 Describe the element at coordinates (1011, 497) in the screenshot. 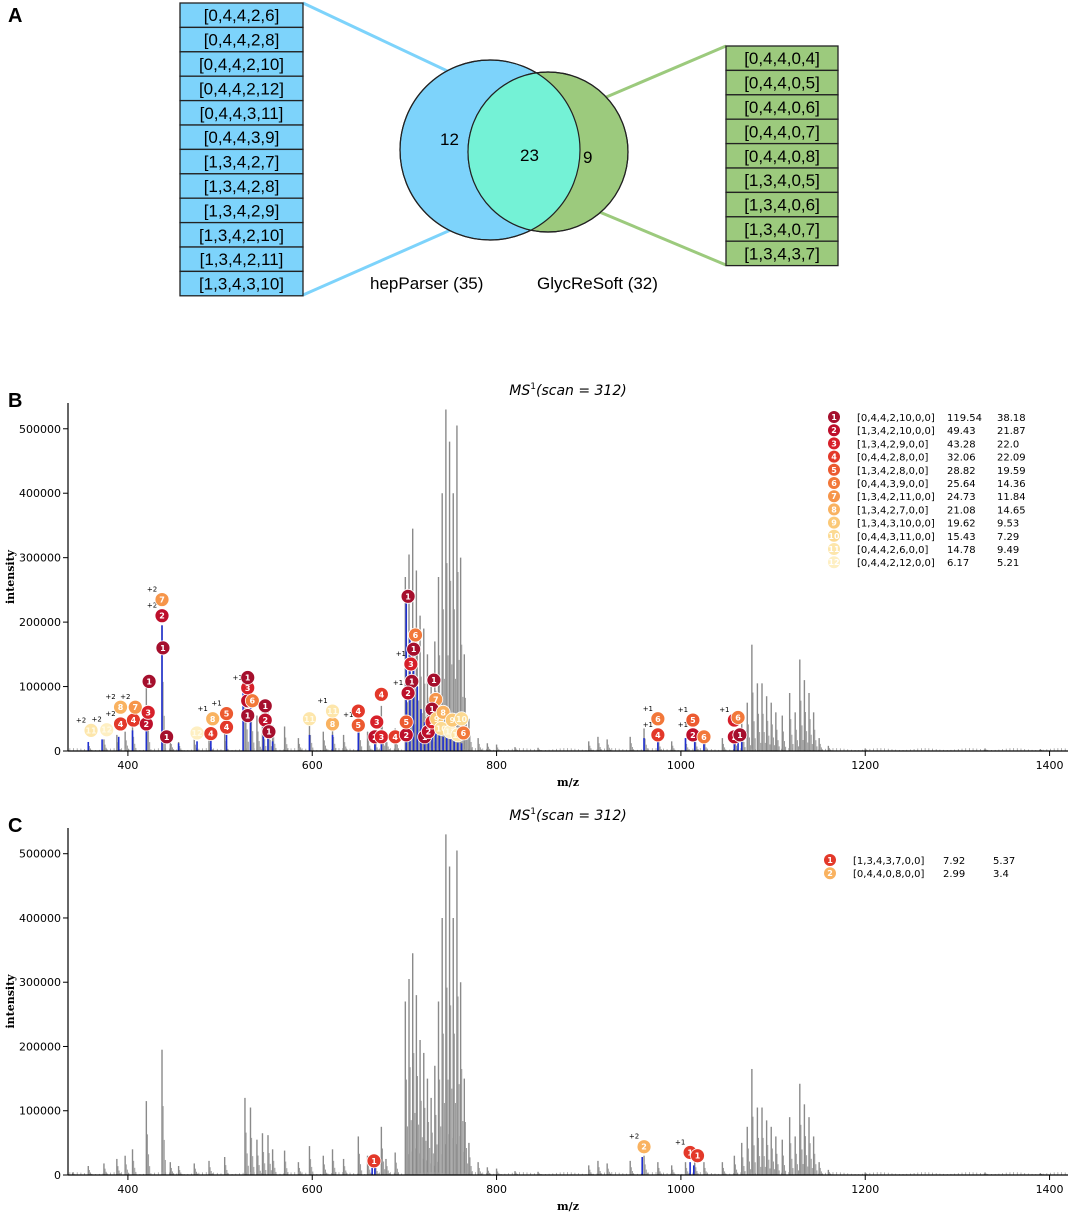

I see `legend-value: 11.84` at that location.